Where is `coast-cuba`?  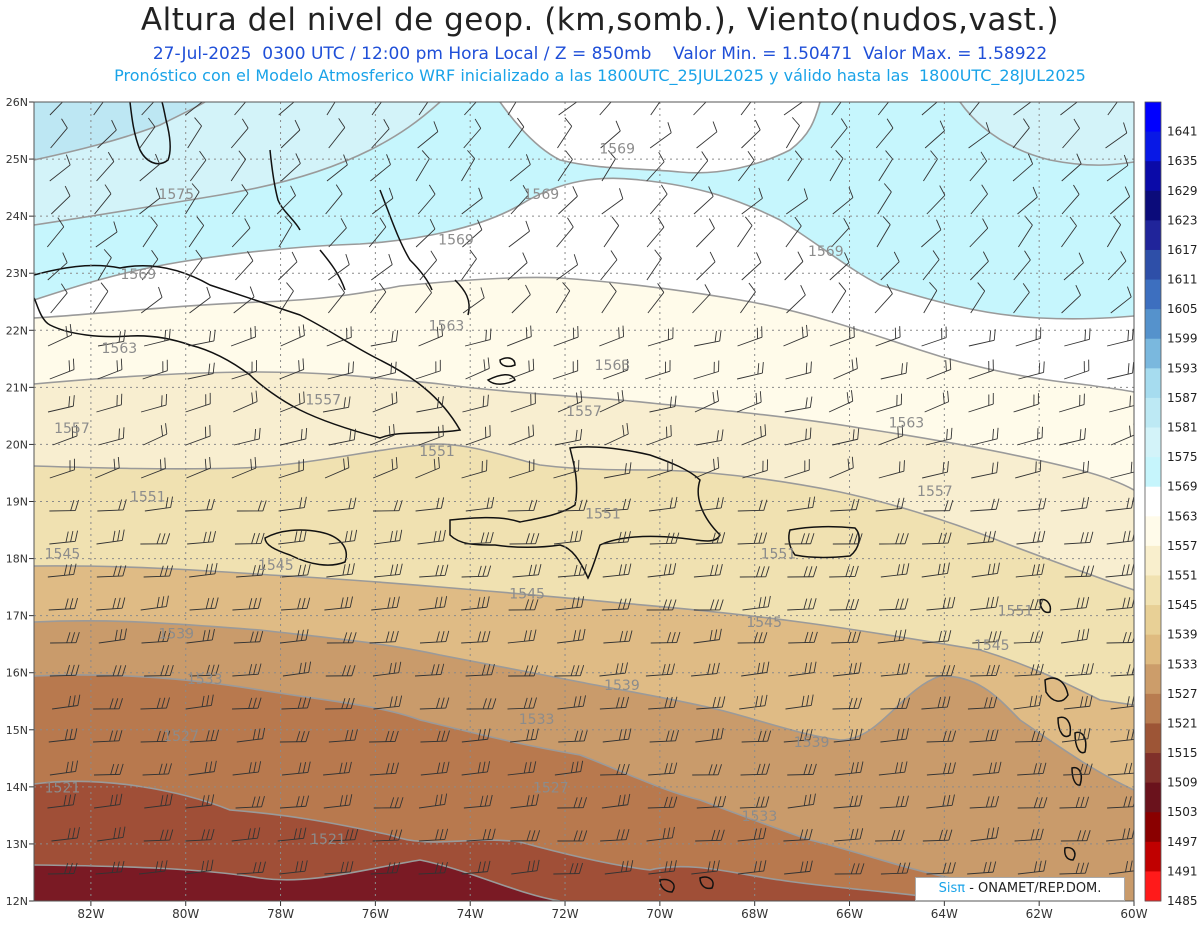 coast-cuba is located at coordinates (248, 351).